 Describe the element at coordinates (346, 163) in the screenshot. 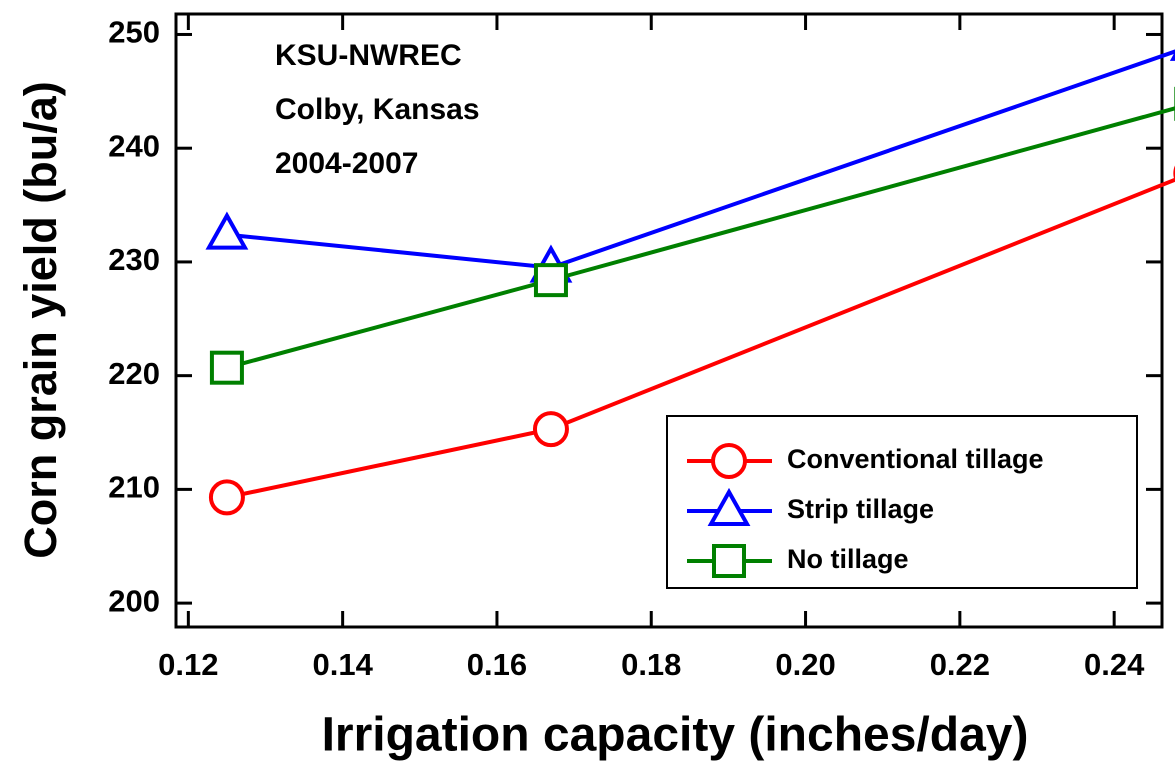

I see `annotation: 2004-2007` at that location.